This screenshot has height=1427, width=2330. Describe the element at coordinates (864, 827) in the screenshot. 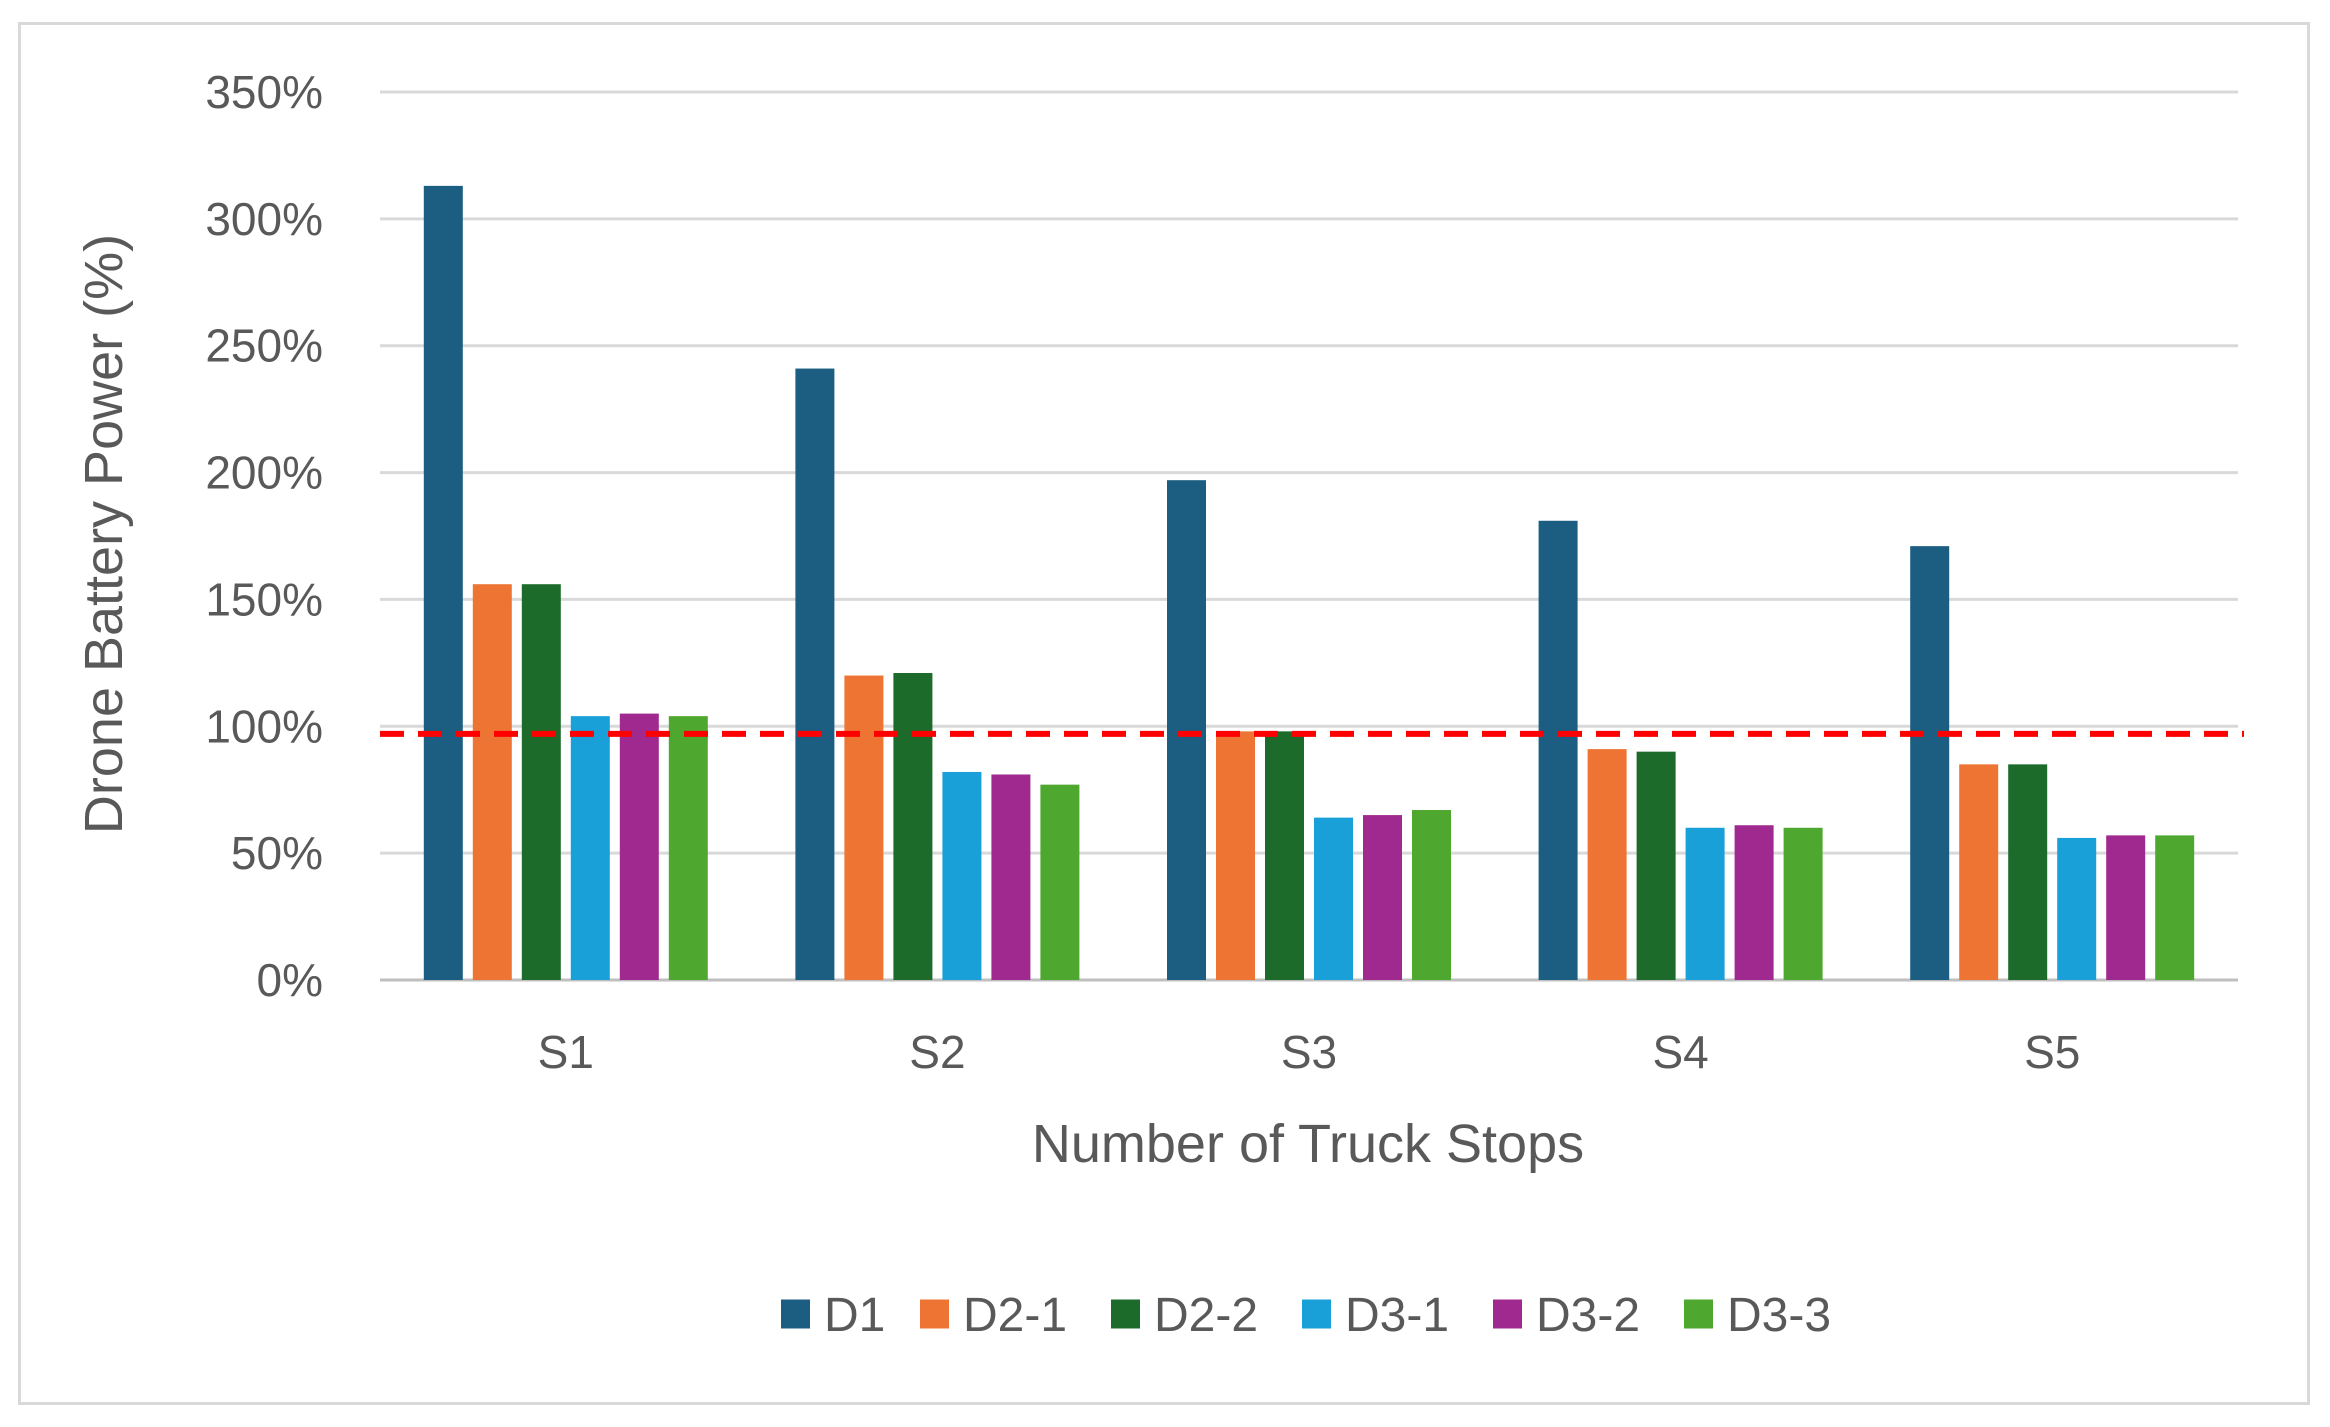

I see `bar-d2-1-s2` at that location.